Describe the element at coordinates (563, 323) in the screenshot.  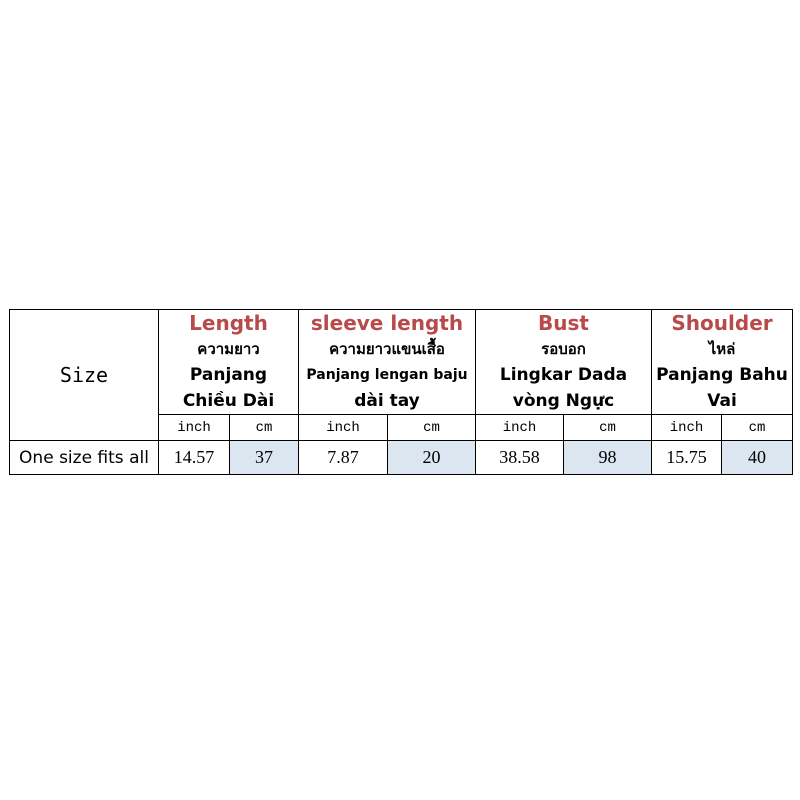
I see `header-en: Bust` at that location.